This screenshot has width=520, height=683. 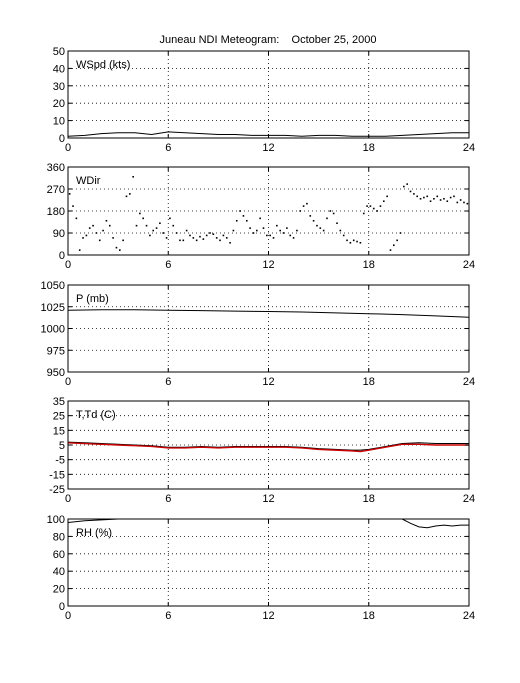 I want to click on y-tick-label: 1000, so click(x=53, y=330).